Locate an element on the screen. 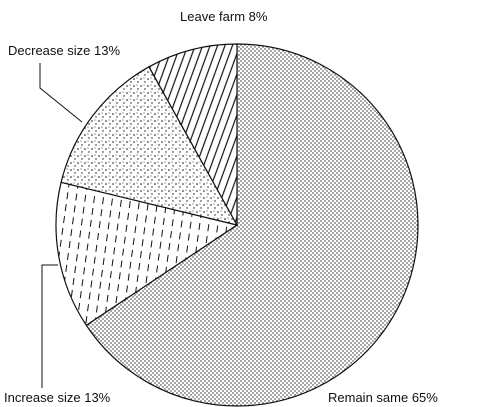 The height and width of the screenshot is (407, 477). slice-label: Leave farm 8% is located at coordinates (224, 16).